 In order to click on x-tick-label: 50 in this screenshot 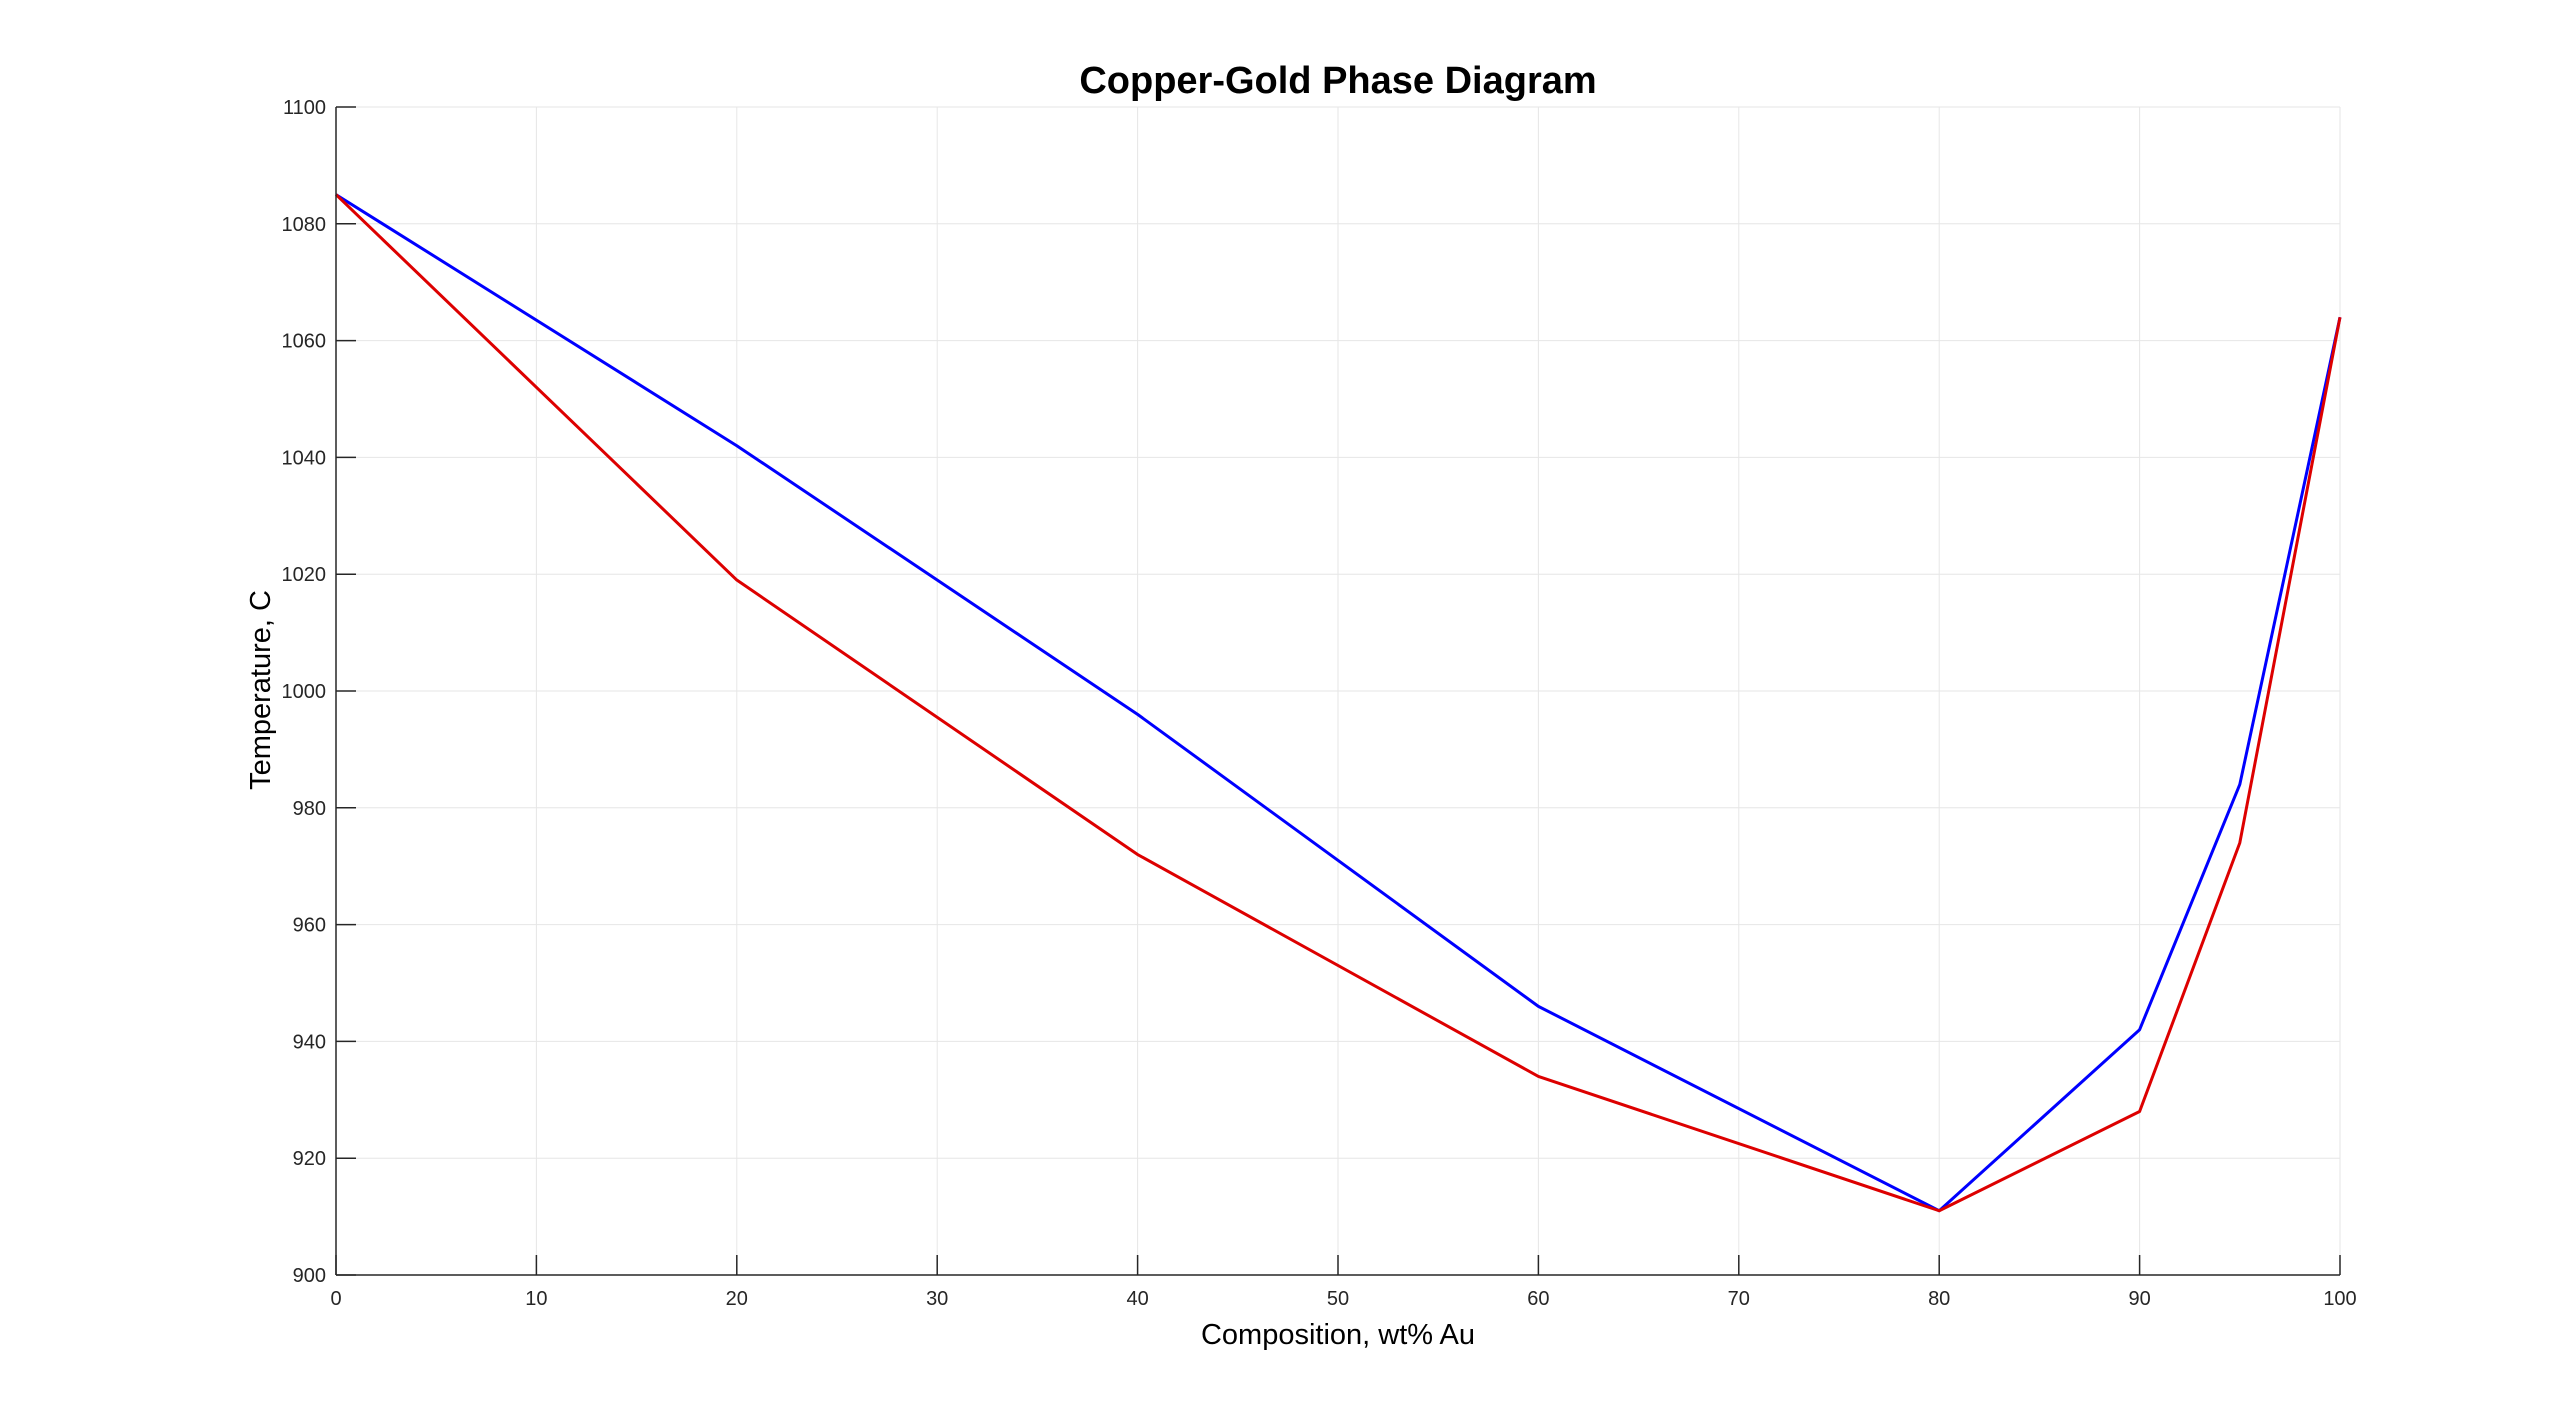, I will do `click(1338, 1299)`.